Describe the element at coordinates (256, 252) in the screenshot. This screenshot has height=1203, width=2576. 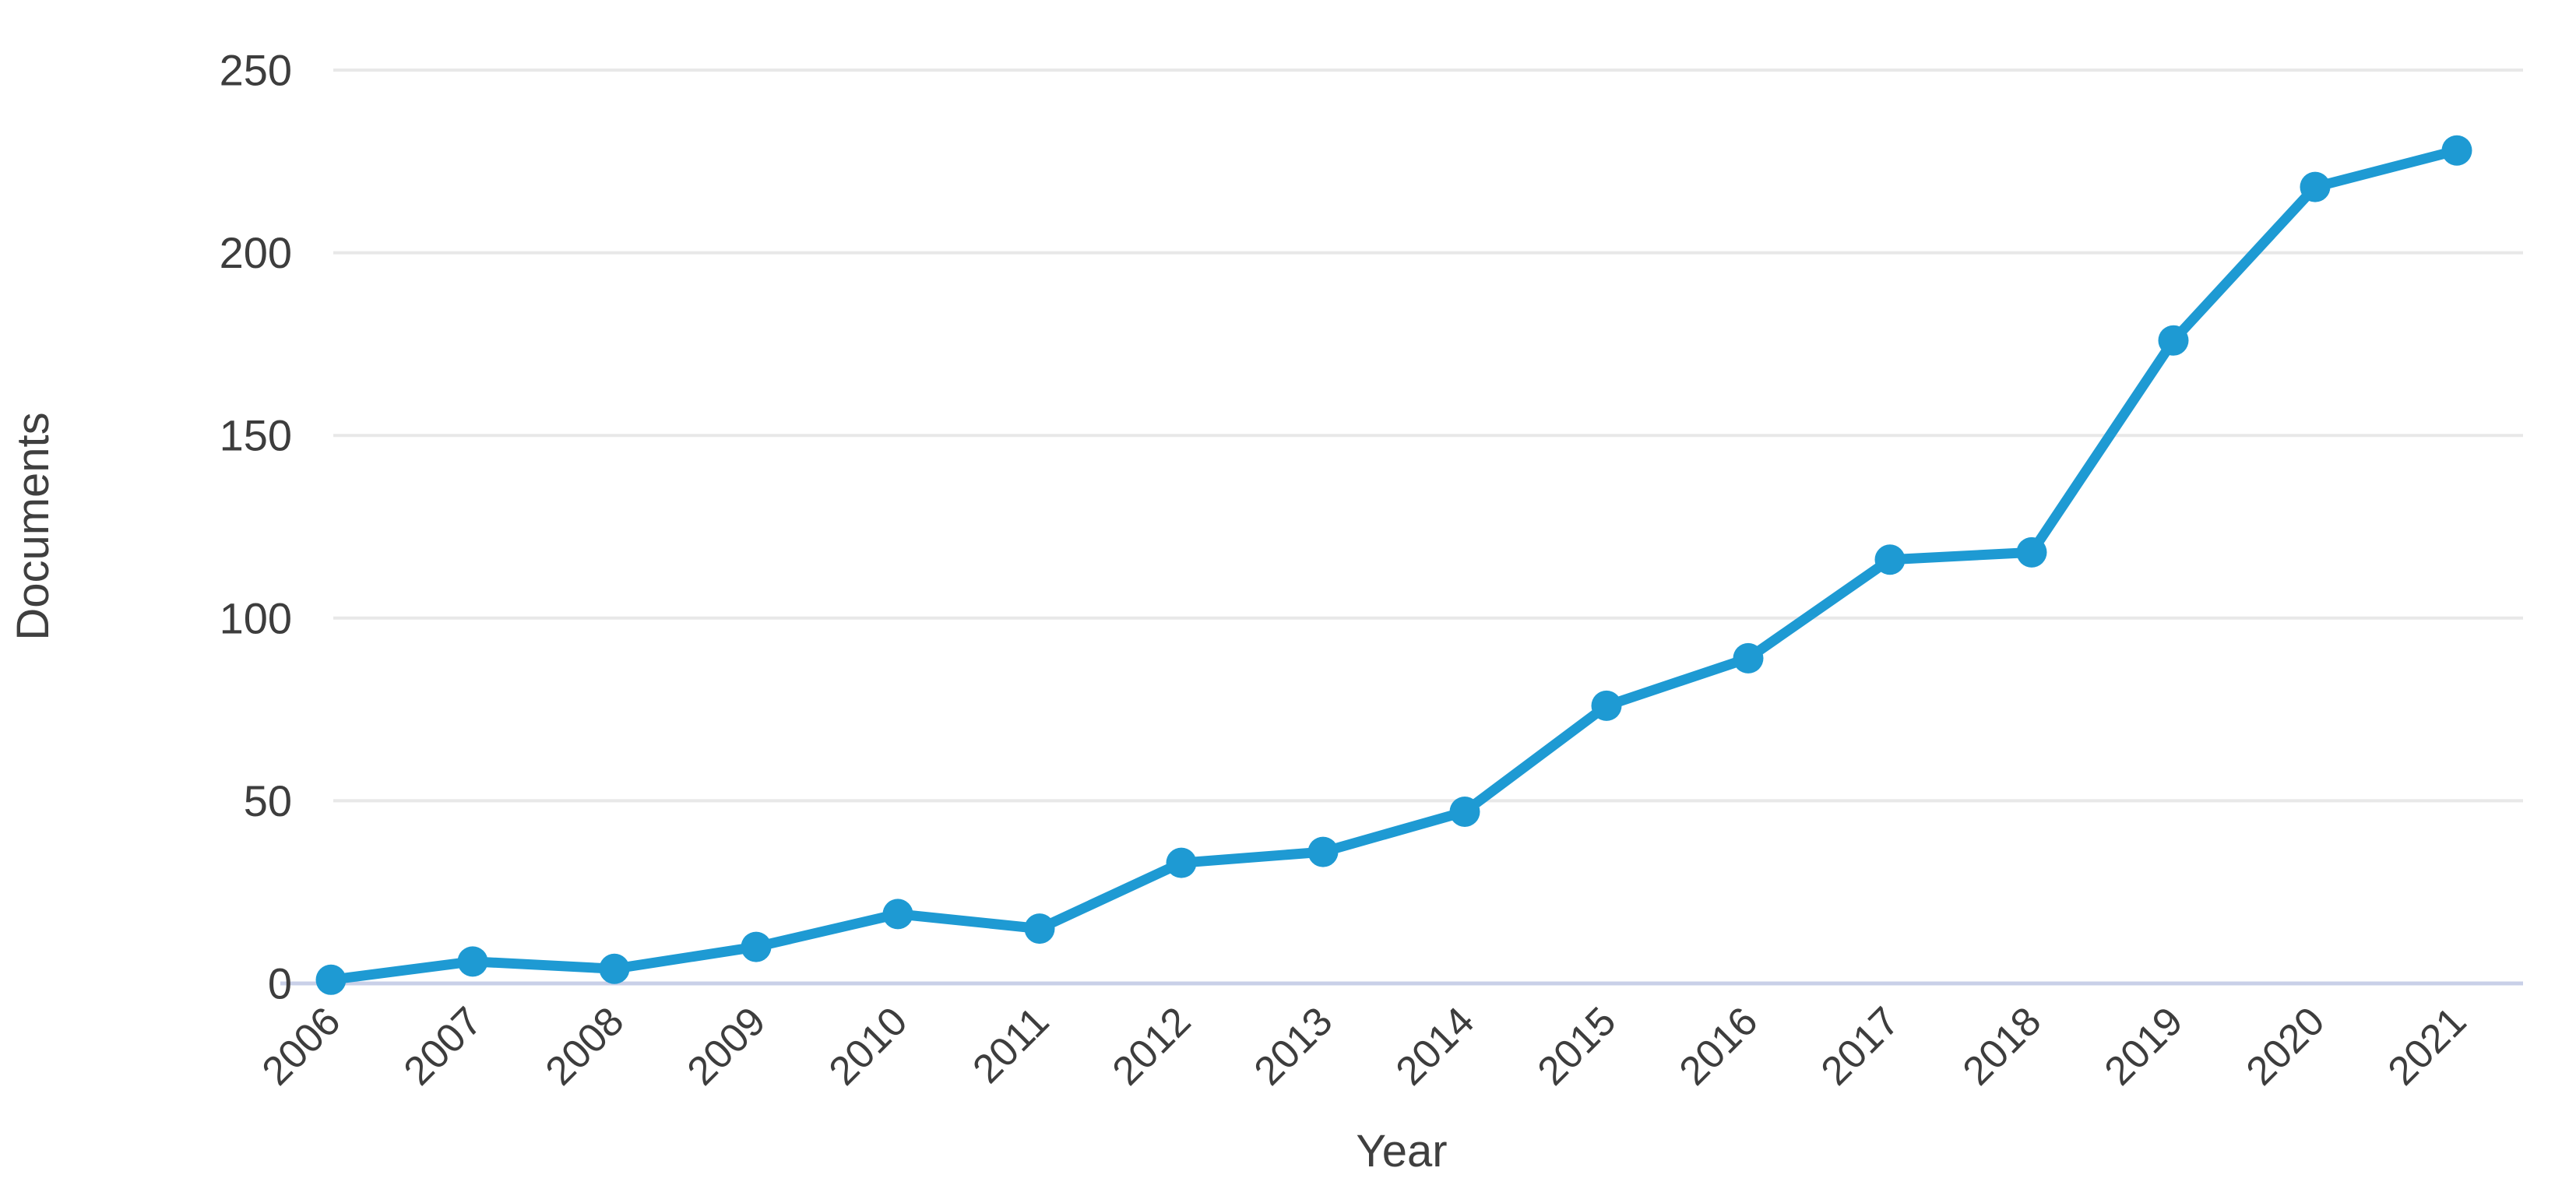
I see `y-tick-label: 200` at that location.